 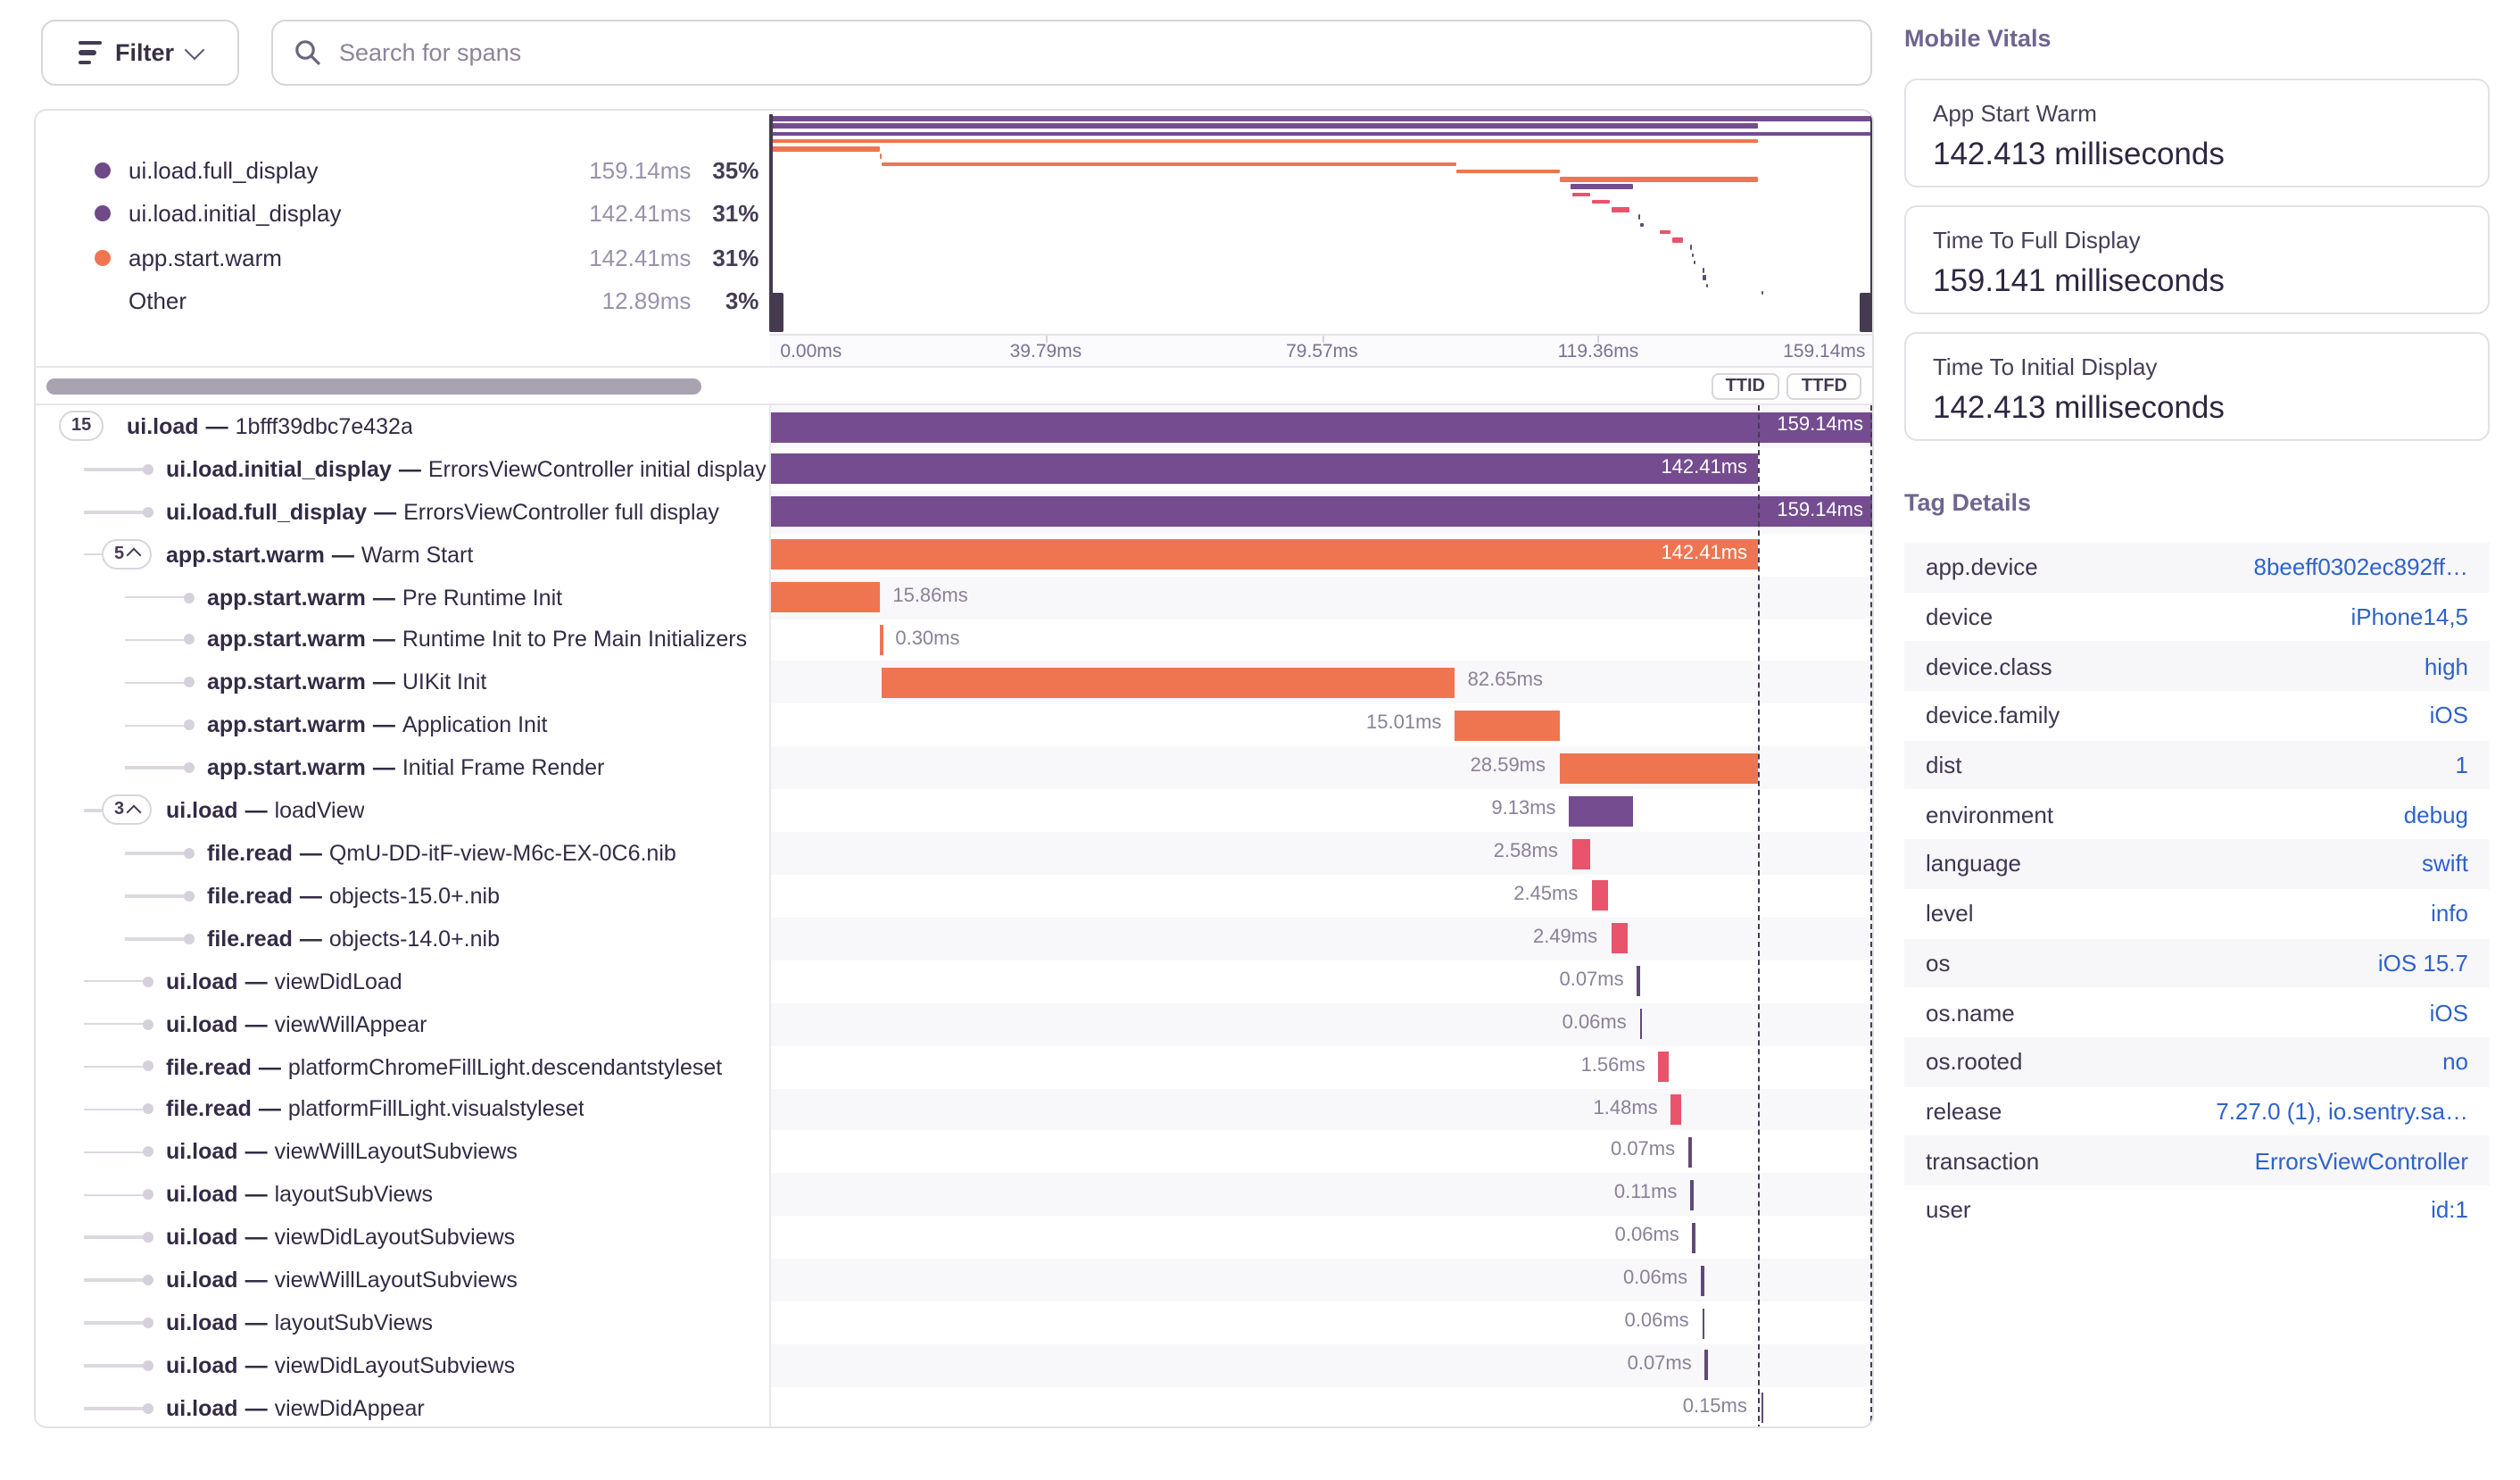 I want to click on legend-op-label: ui.load.full_display, so click(x=223, y=170).